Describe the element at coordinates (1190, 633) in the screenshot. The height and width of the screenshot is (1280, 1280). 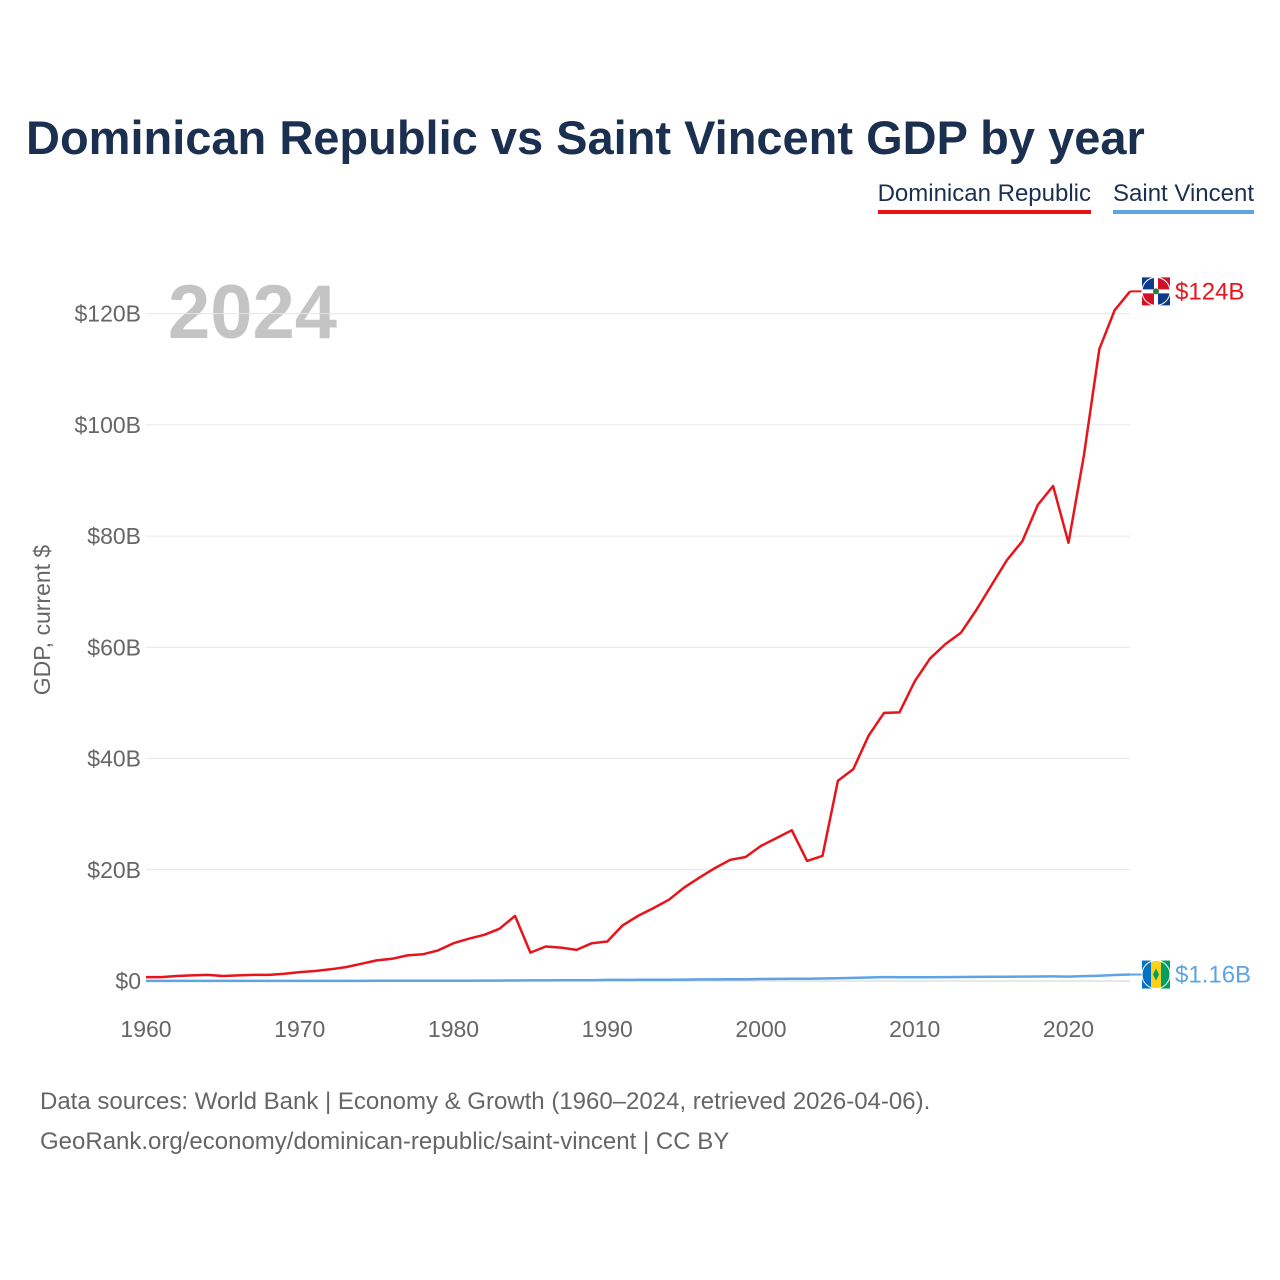
I see `end-markers: $124B $1.16B` at that location.